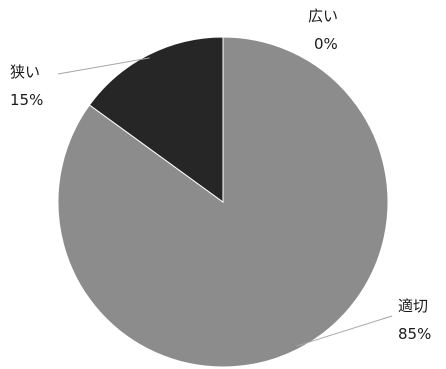  What do you see at coordinates (25, 72) in the screenshot?
I see `label-semai-name: 狭い` at bounding box center [25, 72].